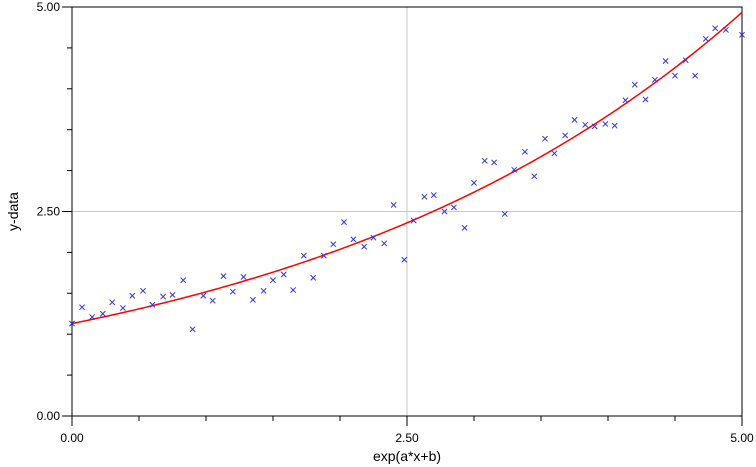 This screenshot has height=467, width=756. What do you see at coordinates (13, 211) in the screenshot?
I see `y-axis-label: y-data` at bounding box center [13, 211].